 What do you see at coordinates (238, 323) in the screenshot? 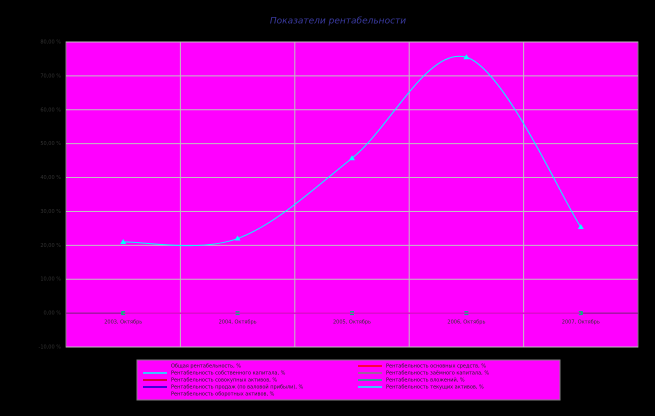
I see `x-tick-label: 2004, Октябрь` at bounding box center [238, 323].